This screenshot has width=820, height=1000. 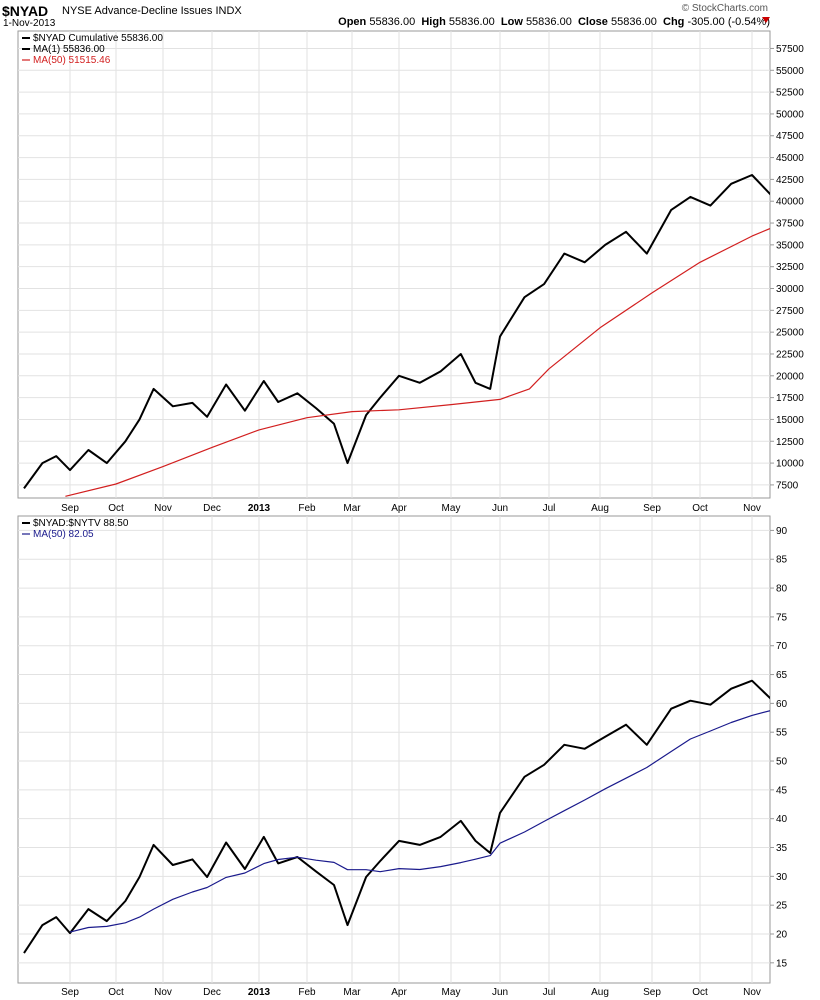 What do you see at coordinates (782, 589) in the screenshot?
I see `y-tick-label: 80` at bounding box center [782, 589].